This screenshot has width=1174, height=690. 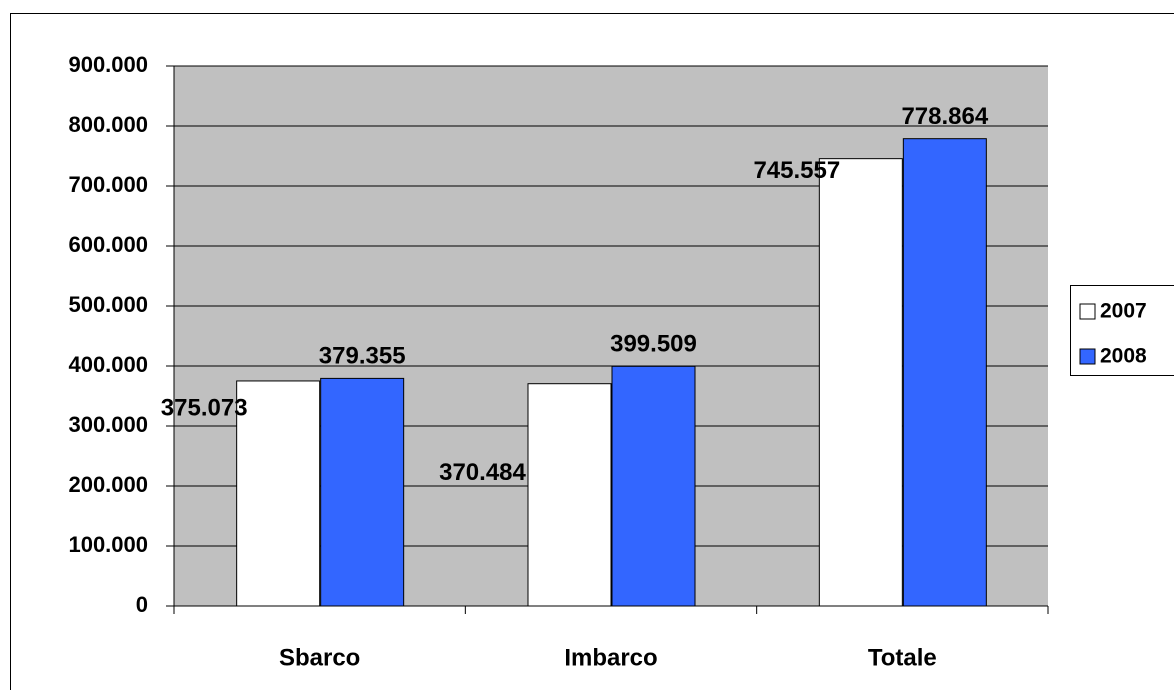 What do you see at coordinates (108, 364) in the screenshot?
I see `y-tick-label: 400.000` at bounding box center [108, 364].